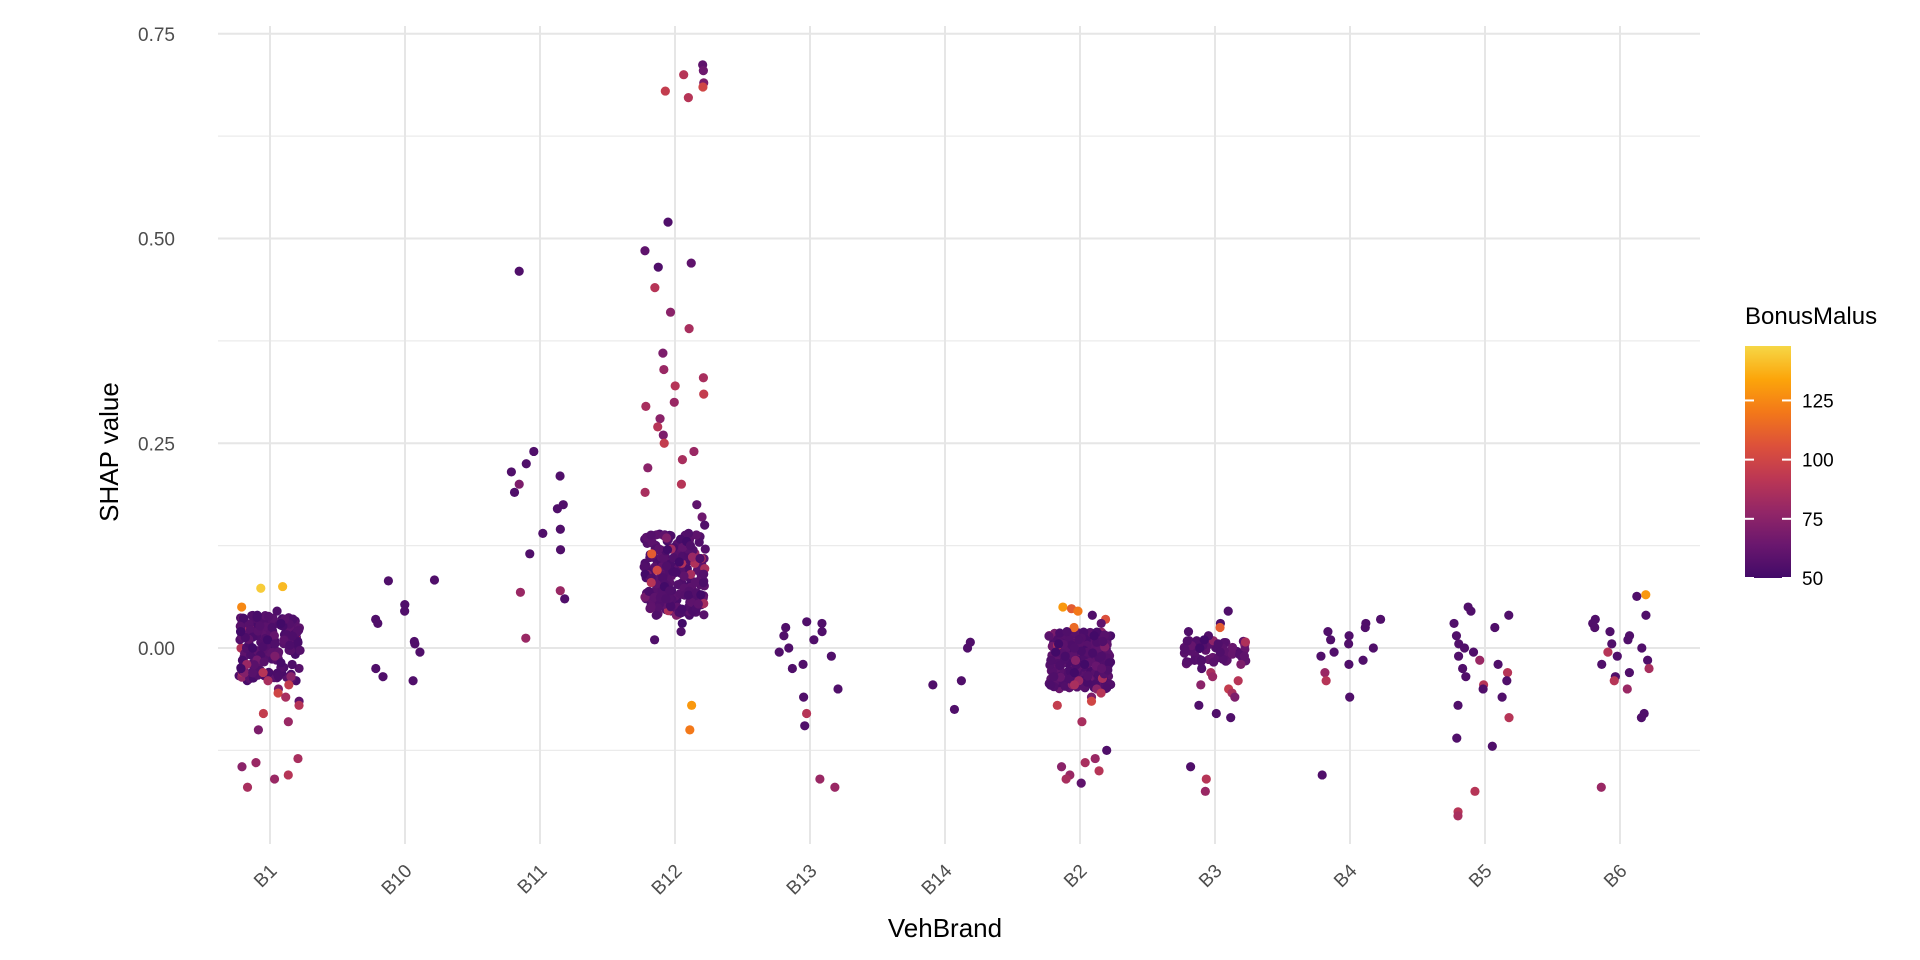 This screenshot has width=1920, height=960. I want to click on x-tick-label: B13, so click(802, 880).